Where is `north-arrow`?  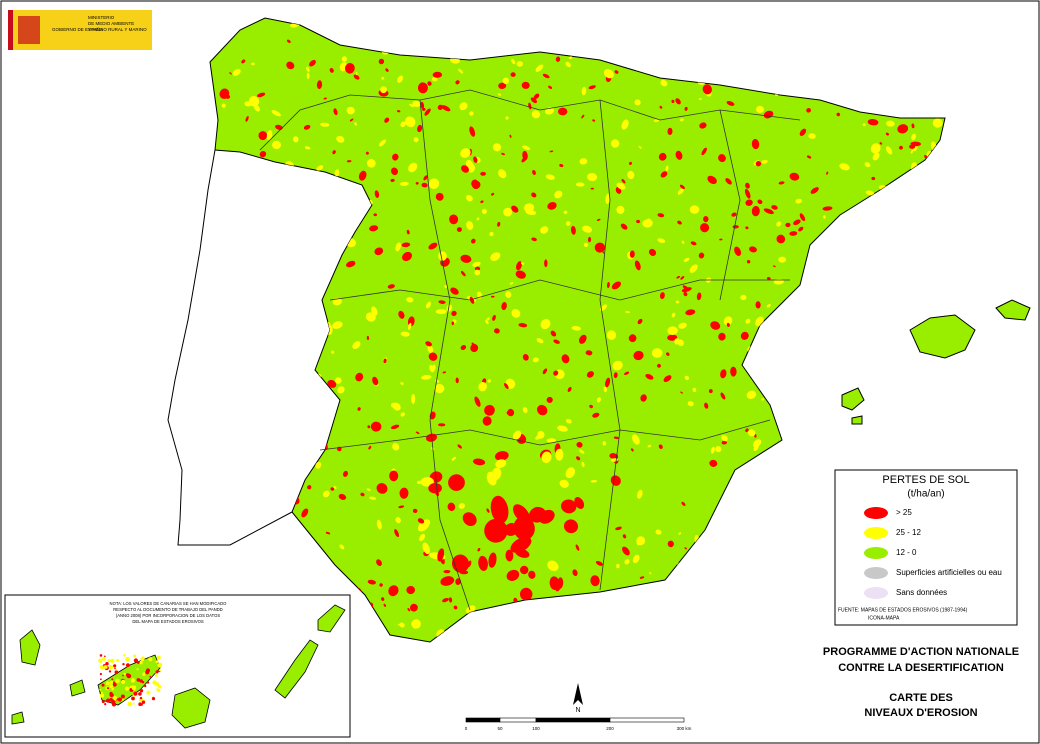 north-arrow is located at coordinates (578, 694).